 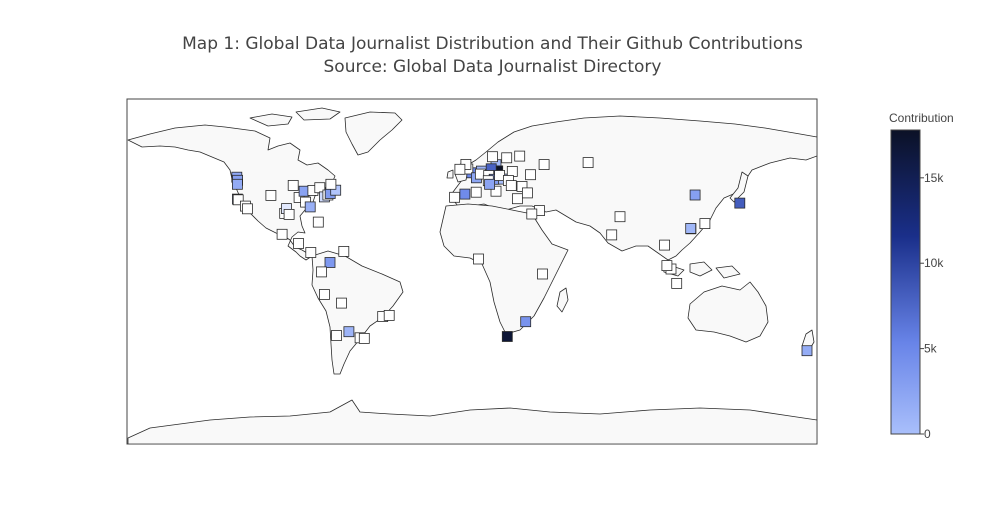 What do you see at coordinates (295, 117) in the screenshot?
I see `landmass-arctic-islands` at bounding box center [295, 117].